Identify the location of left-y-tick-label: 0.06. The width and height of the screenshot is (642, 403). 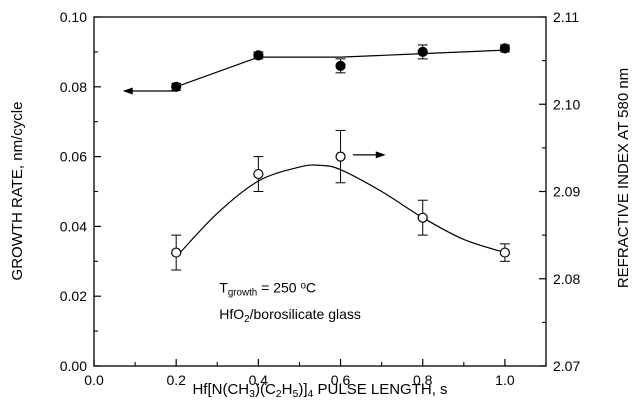
(73, 157).